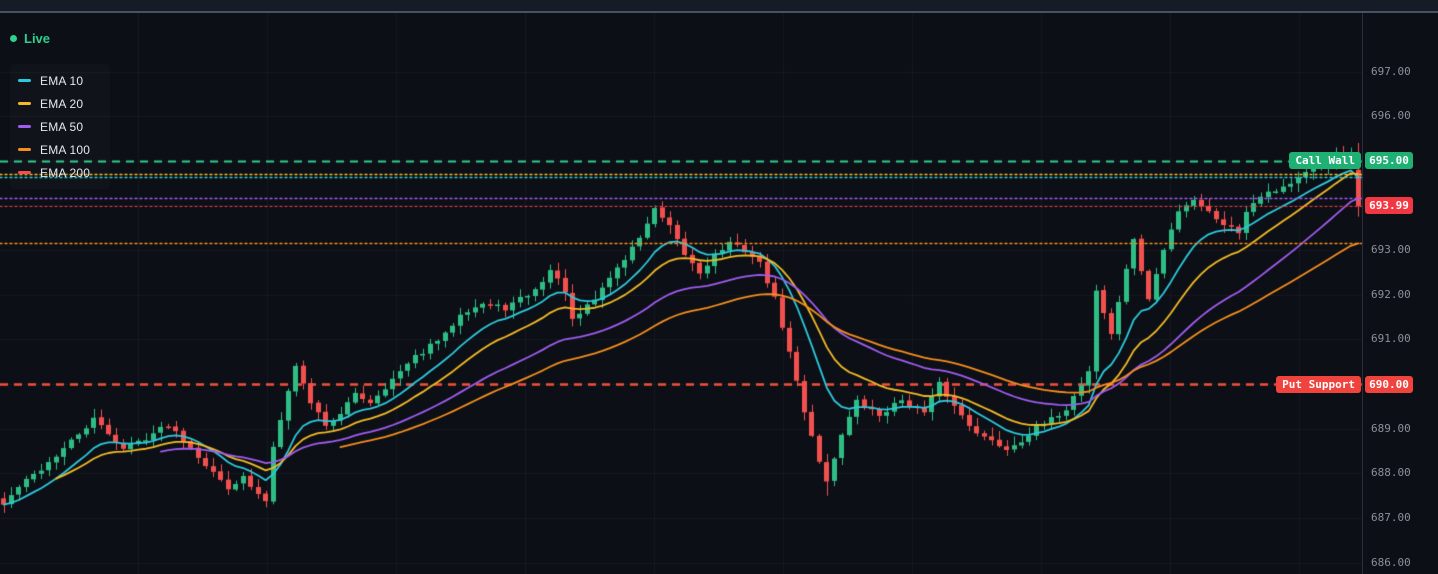 The width and height of the screenshot is (1438, 574). What do you see at coordinates (13, 38) in the screenshot?
I see `live-dot-icon` at bounding box center [13, 38].